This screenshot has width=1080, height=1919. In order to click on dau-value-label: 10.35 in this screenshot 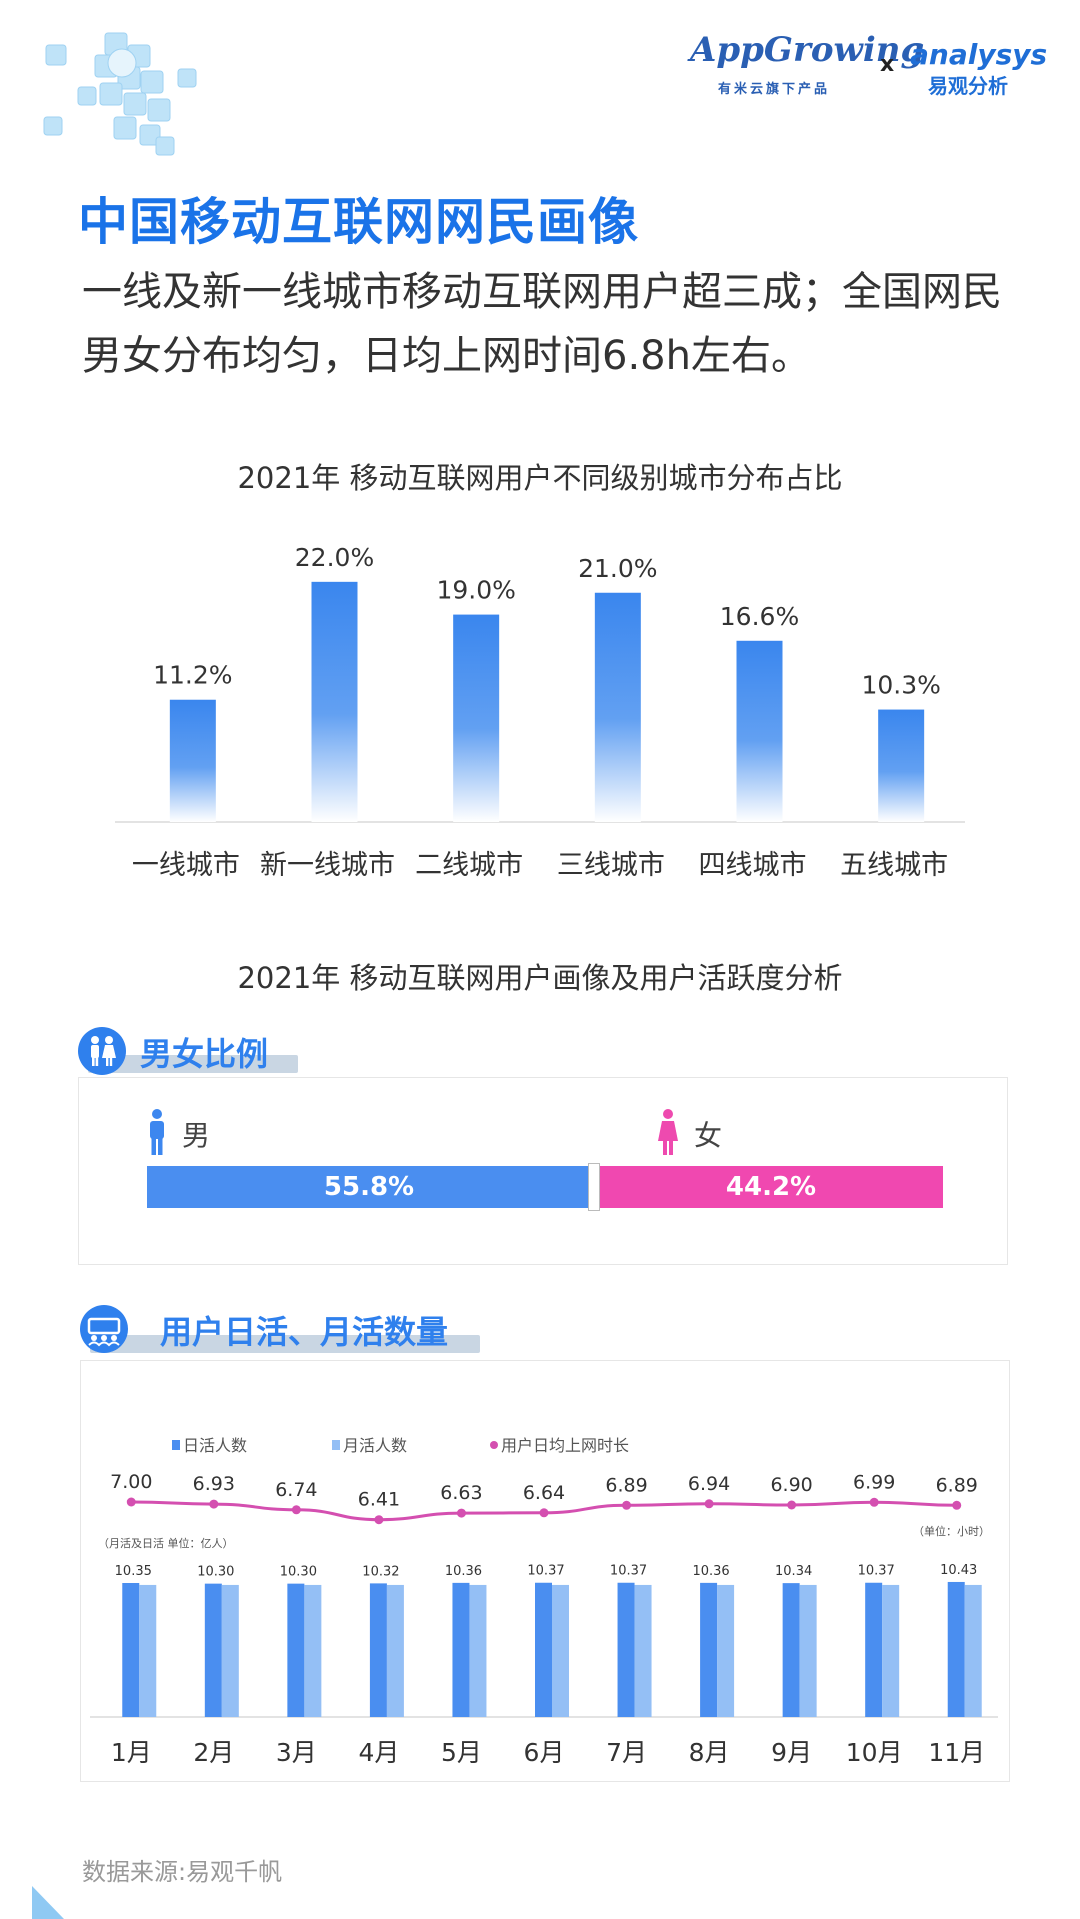, I will do `click(133, 1571)`.